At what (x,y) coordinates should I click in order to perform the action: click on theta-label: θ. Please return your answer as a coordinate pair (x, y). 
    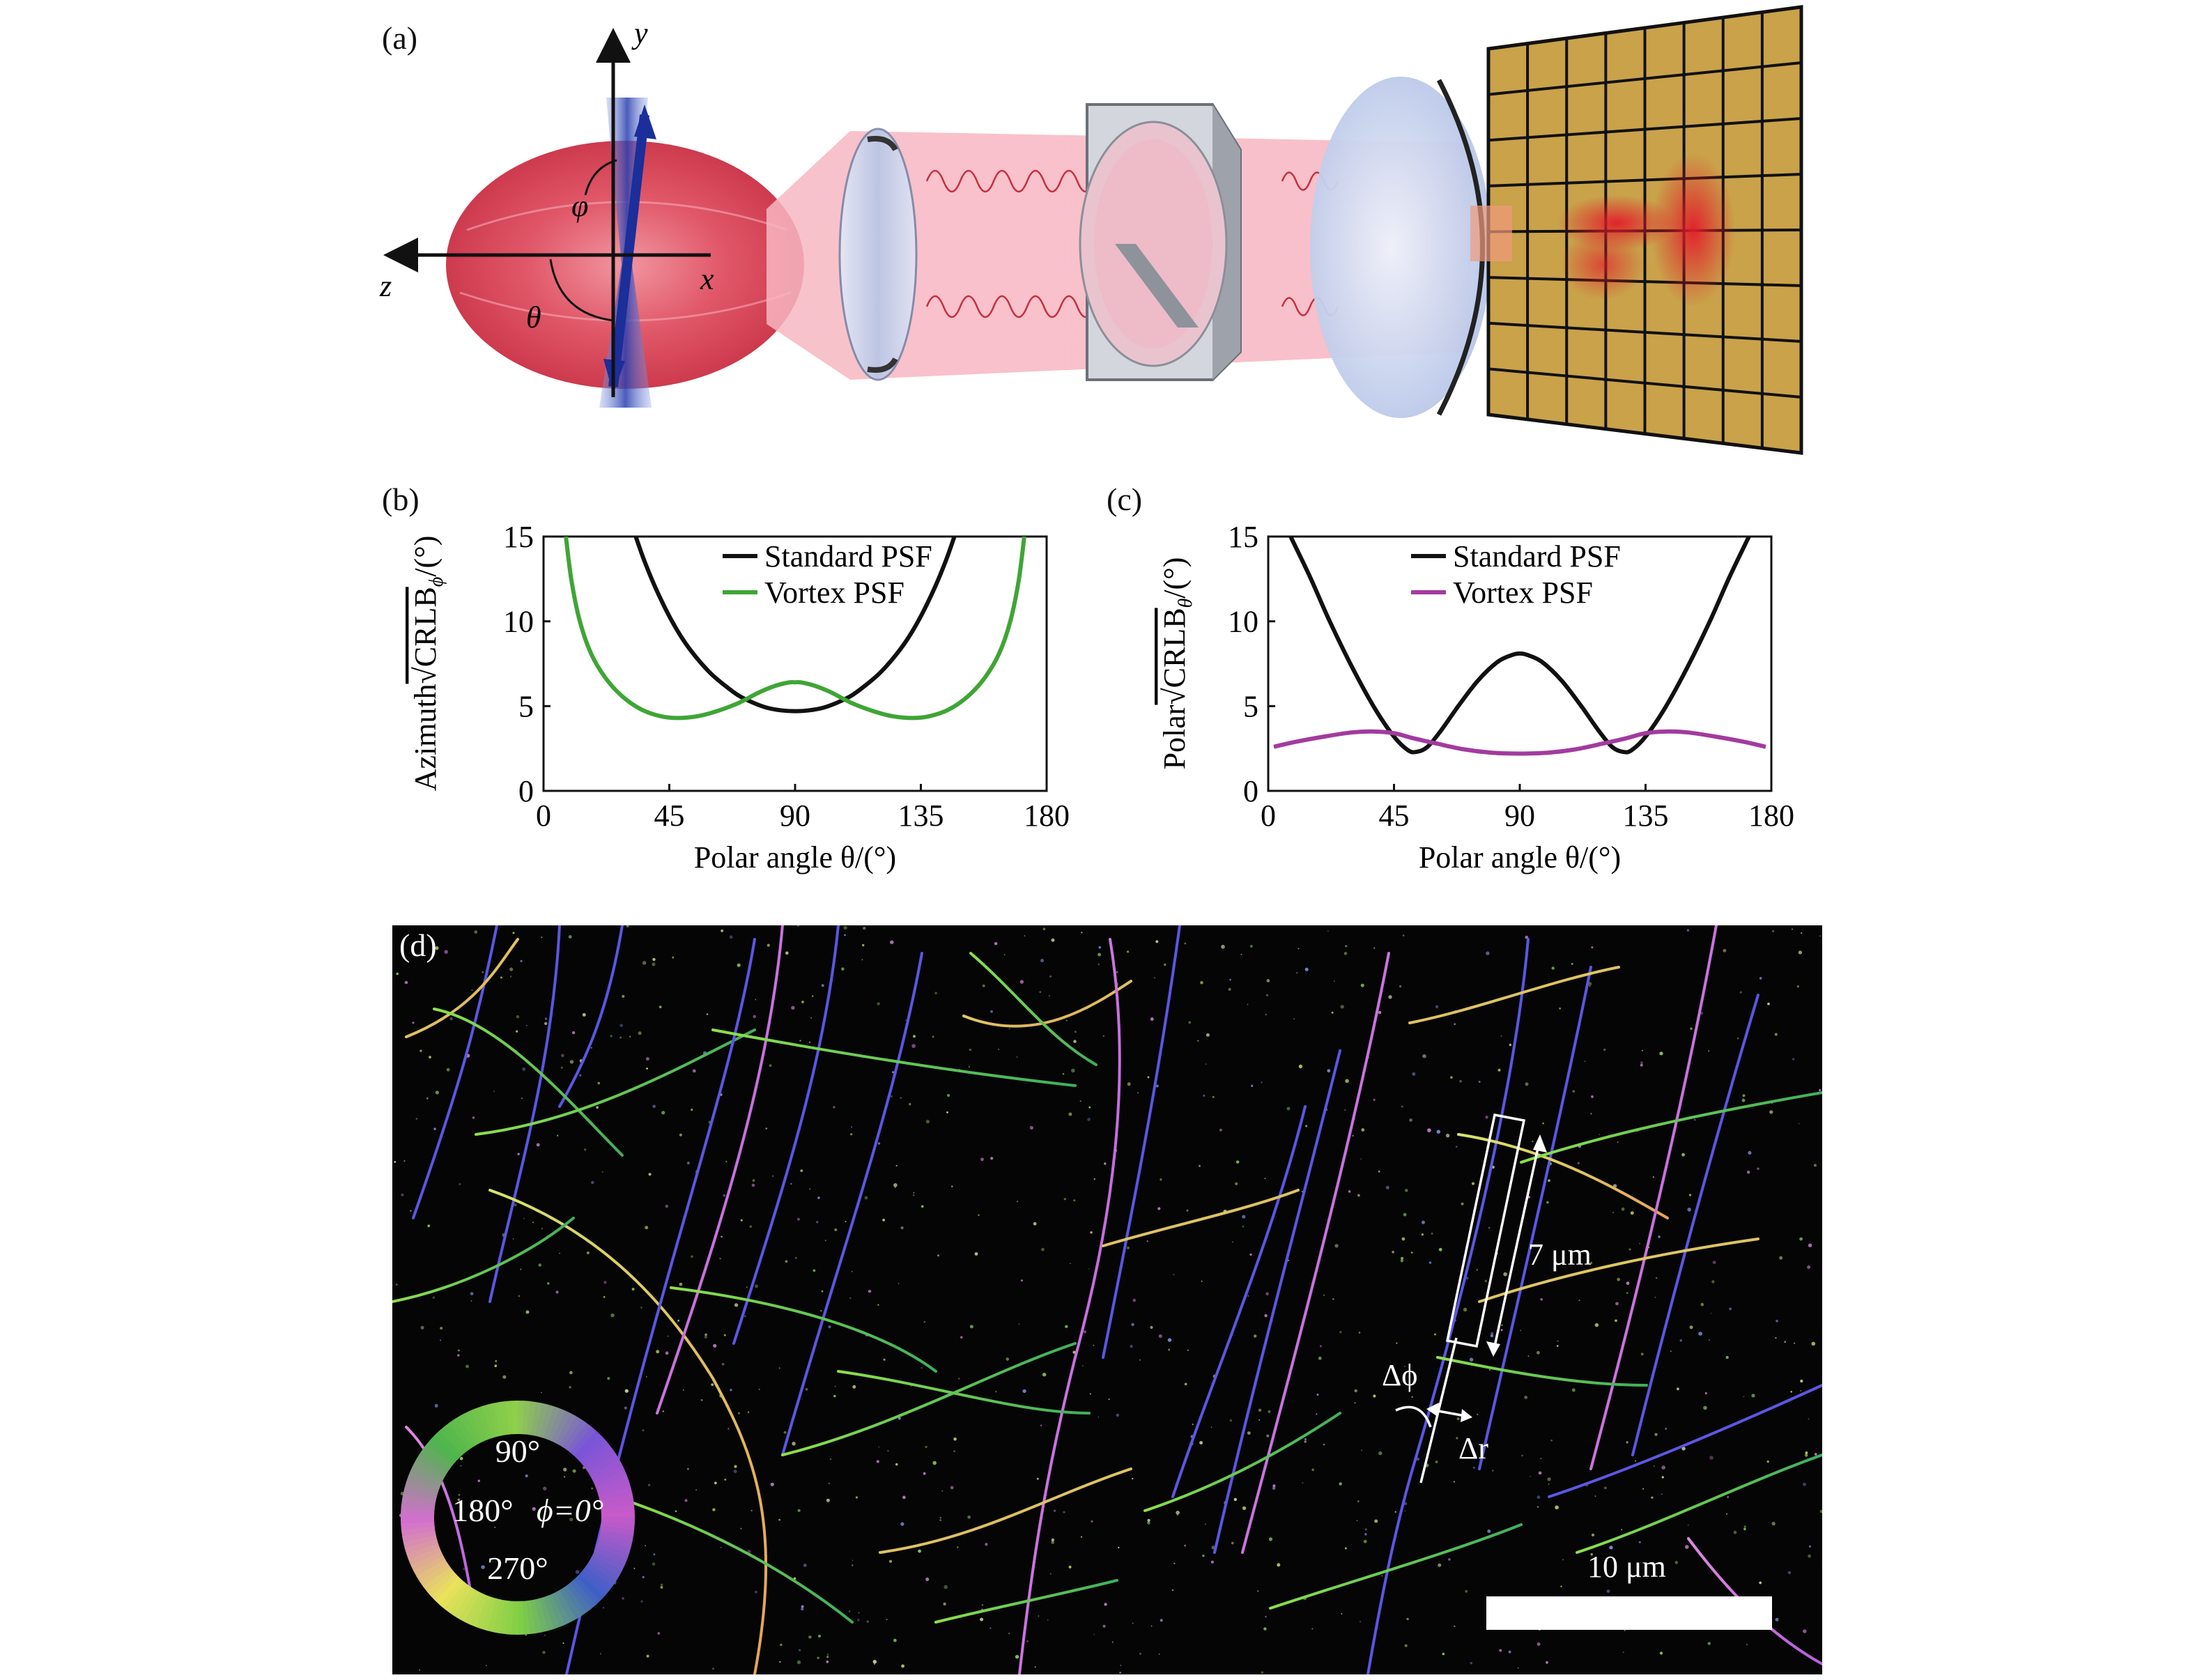
    Looking at the image, I should click on (533, 317).